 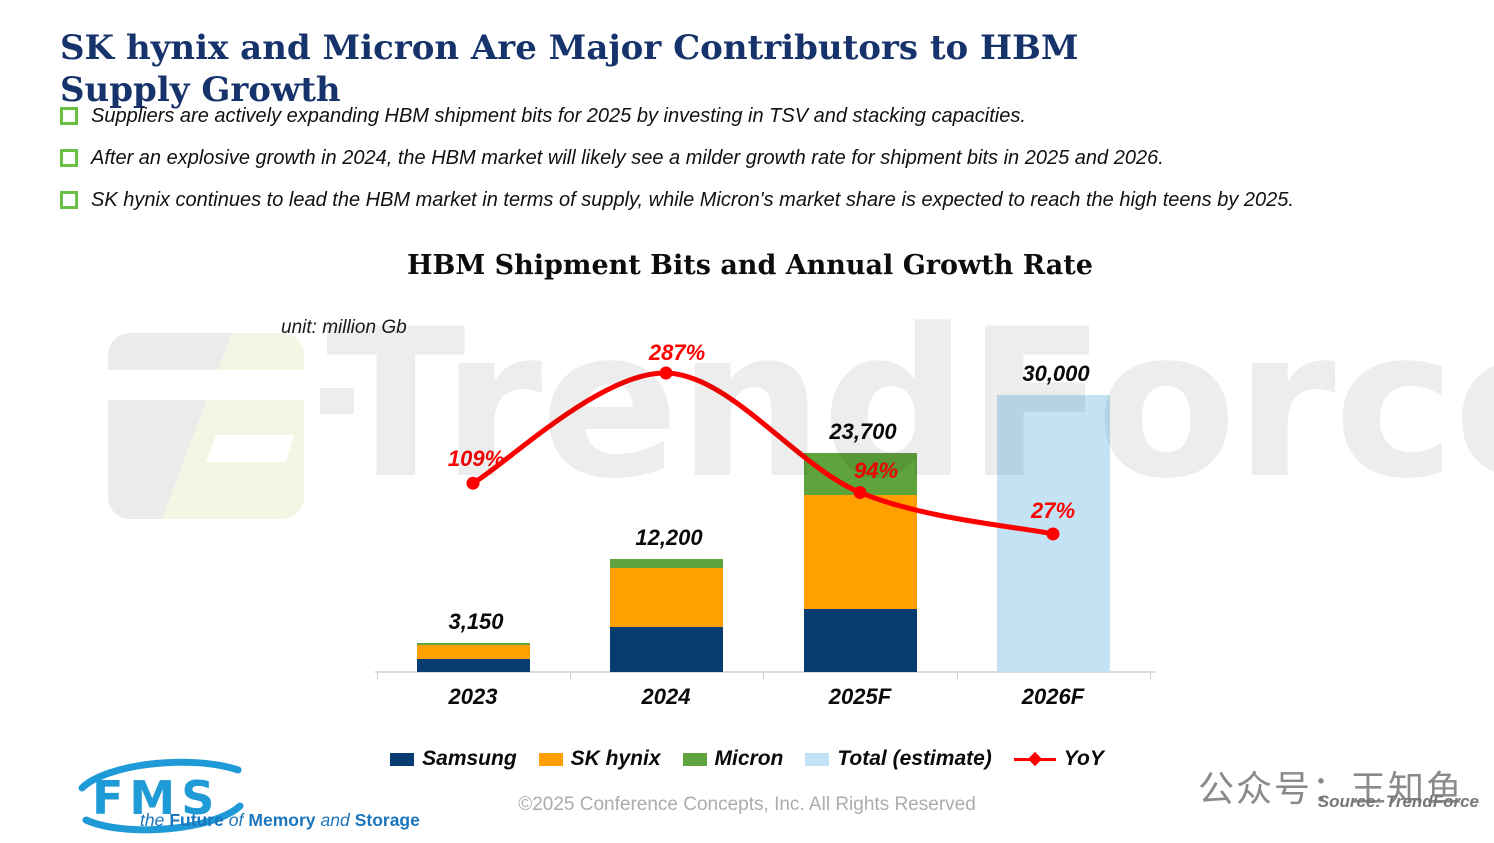 I want to click on tagline-word: the, so click(x=152, y=820).